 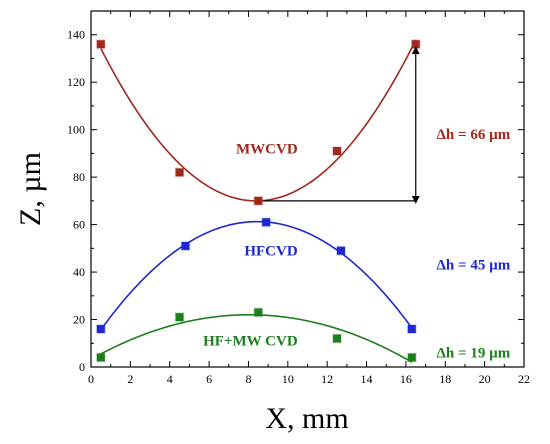 What do you see at coordinates (341, 125) in the screenshot?
I see `delta-h-arrow` at bounding box center [341, 125].